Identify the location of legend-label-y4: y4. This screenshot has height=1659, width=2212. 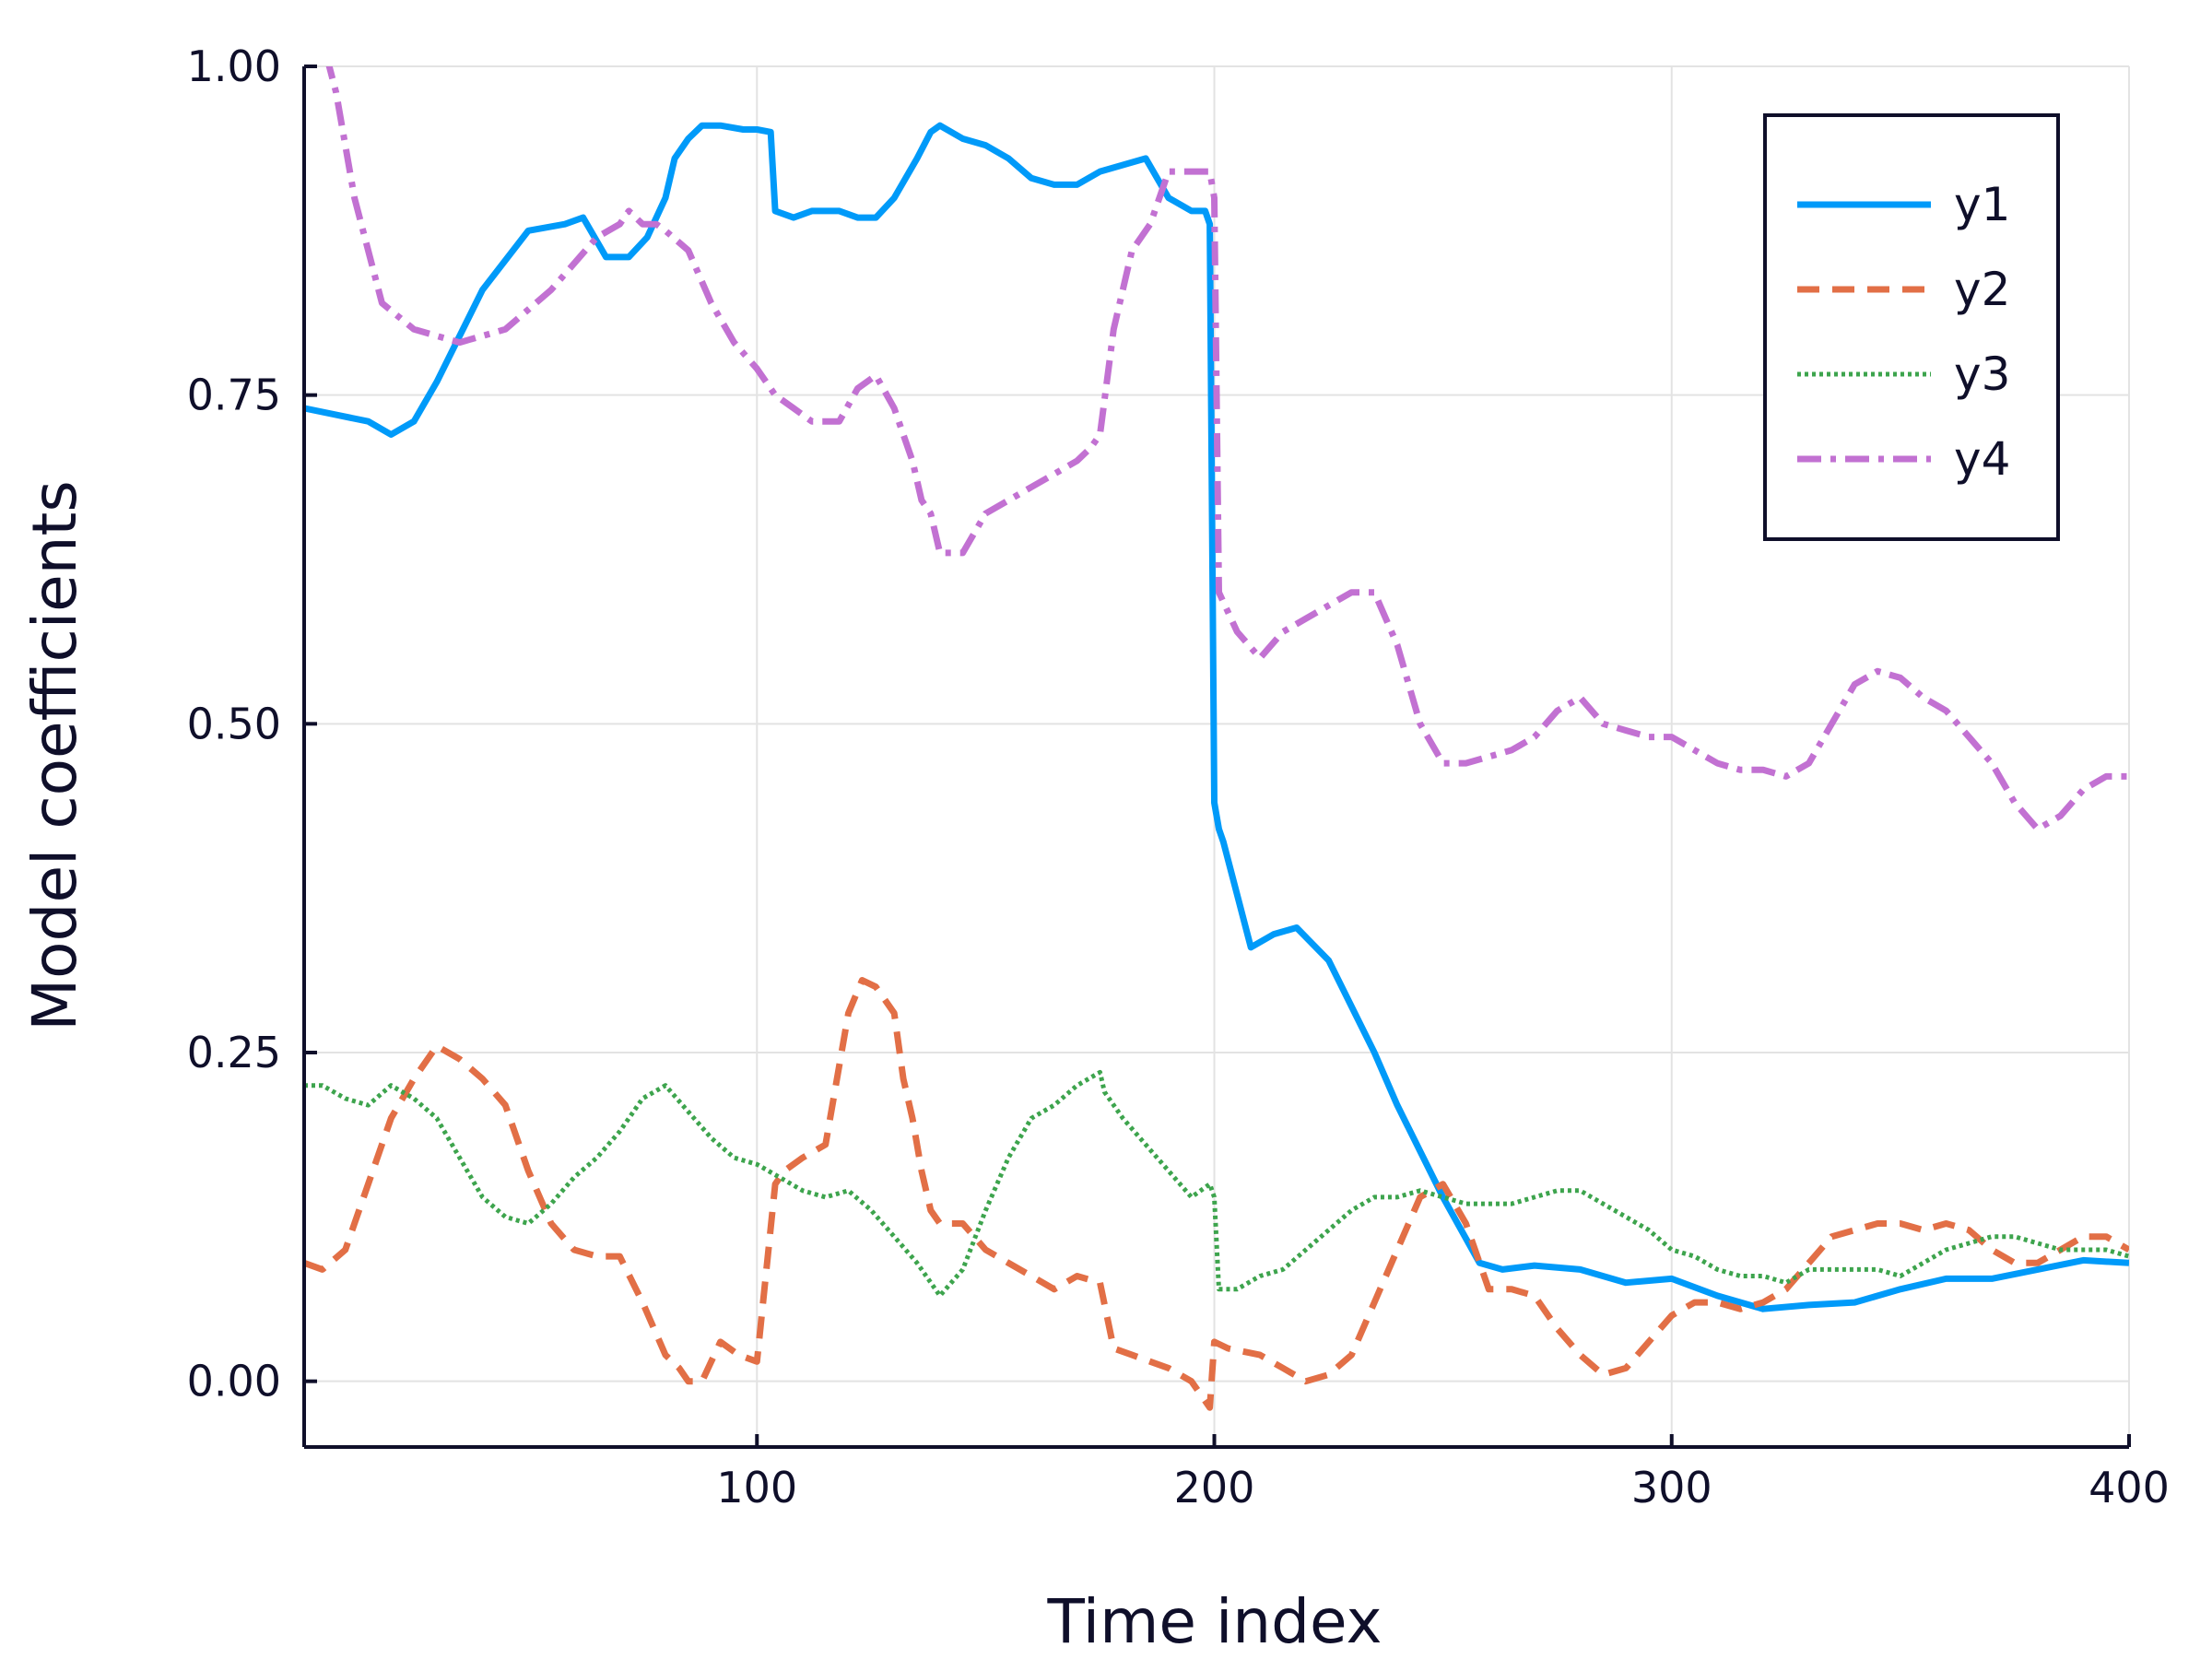
(1982, 459).